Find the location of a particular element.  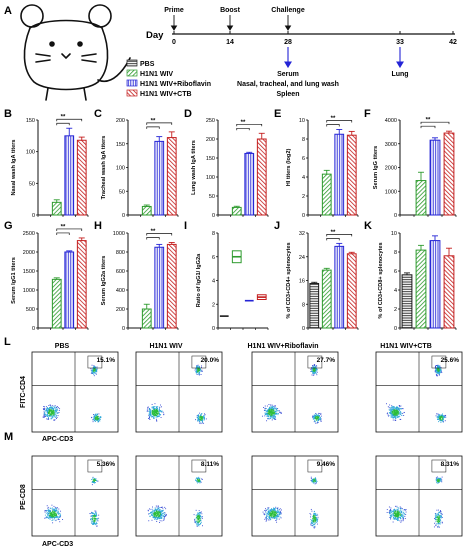

y-tick-label: 10 is located at coordinates (394, 234).